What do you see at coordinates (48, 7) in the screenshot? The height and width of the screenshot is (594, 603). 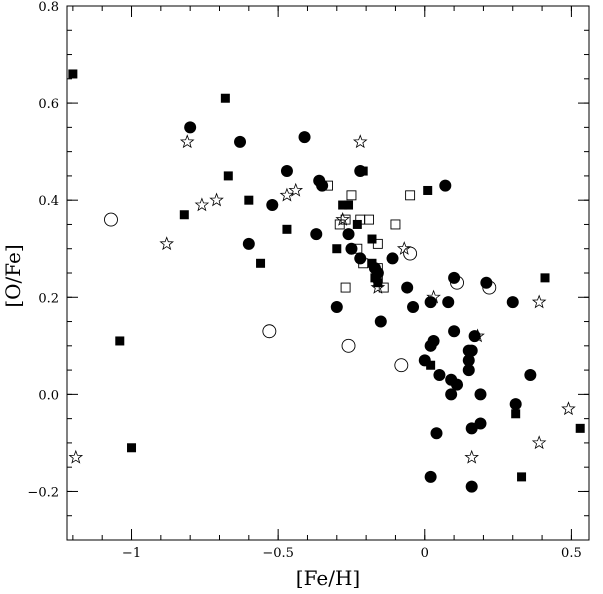 I see `y-tick-label: 0.8` at bounding box center [48, 7].